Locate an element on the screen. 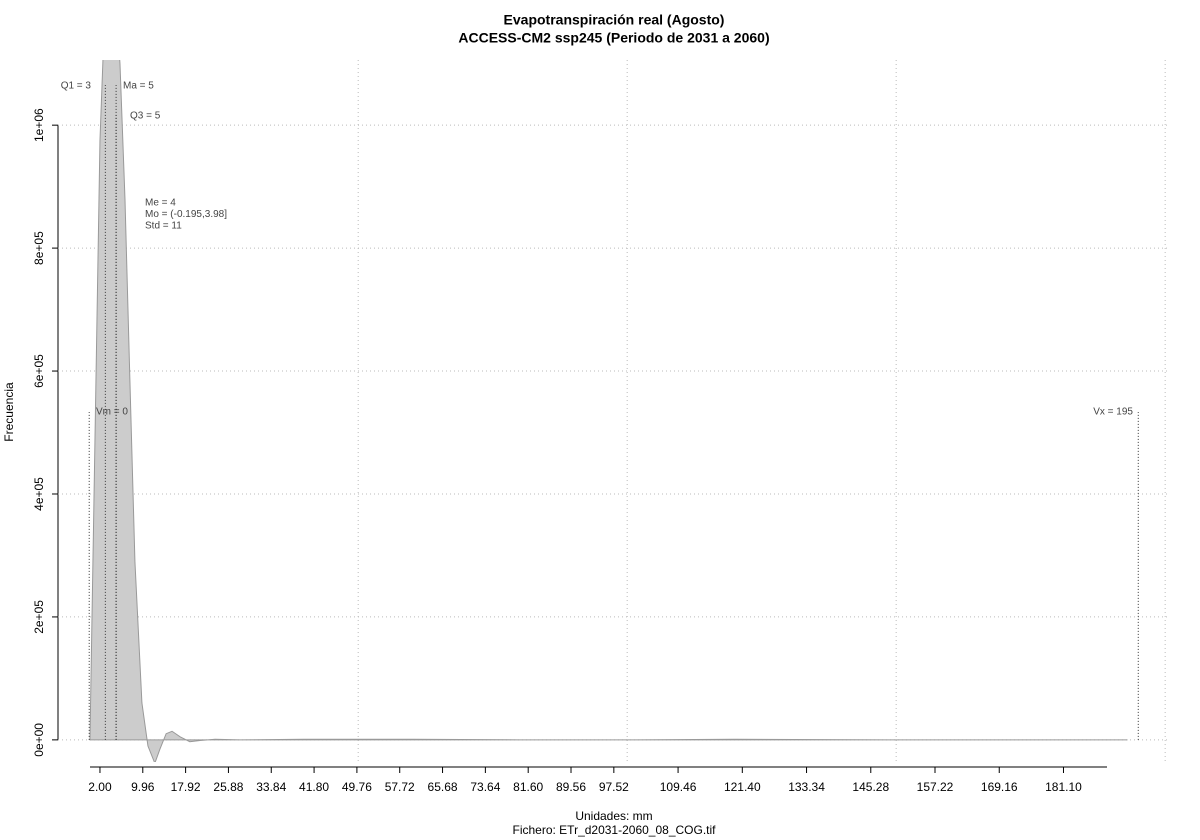 Image resolution: width=1200 pixels, height=840 pixels. x-tick-label: 157.22 is located at coordinates (935, 787).